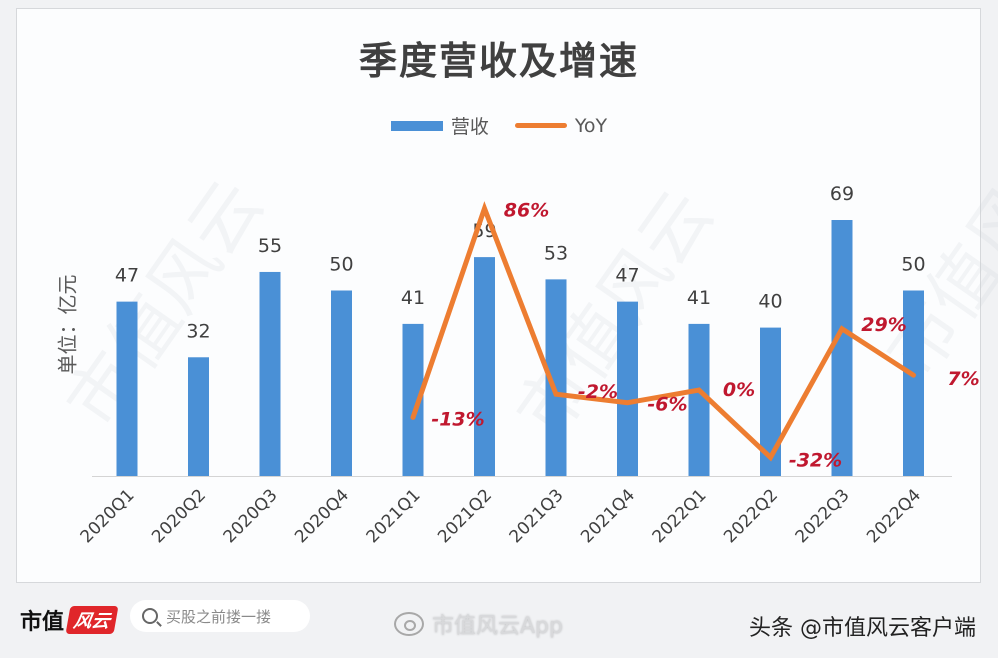 The image size is (998, 658). I want to click on yoy-value-label: -6%, so click(667, 405).